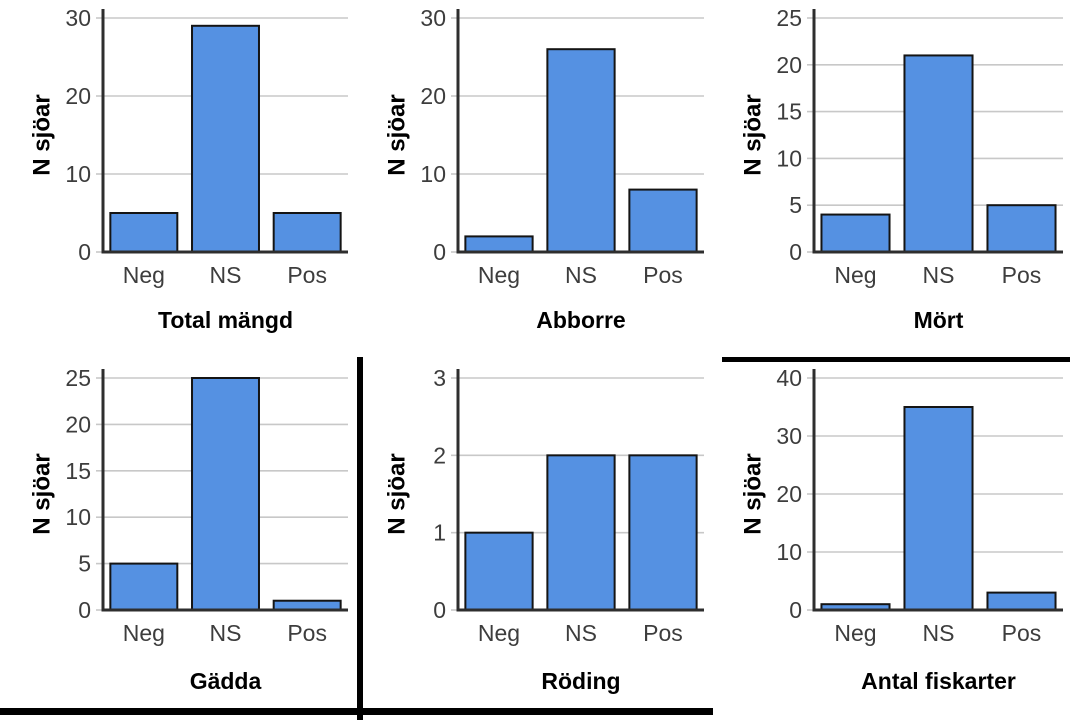  What do you see at coordinates (901, 529) in the screenshot?
I see `chart-antal-fiskarter: 0 10 20 30 40 Neg NS Pos N sjöar Antal fiskarter` at bounding box center [901, 529].